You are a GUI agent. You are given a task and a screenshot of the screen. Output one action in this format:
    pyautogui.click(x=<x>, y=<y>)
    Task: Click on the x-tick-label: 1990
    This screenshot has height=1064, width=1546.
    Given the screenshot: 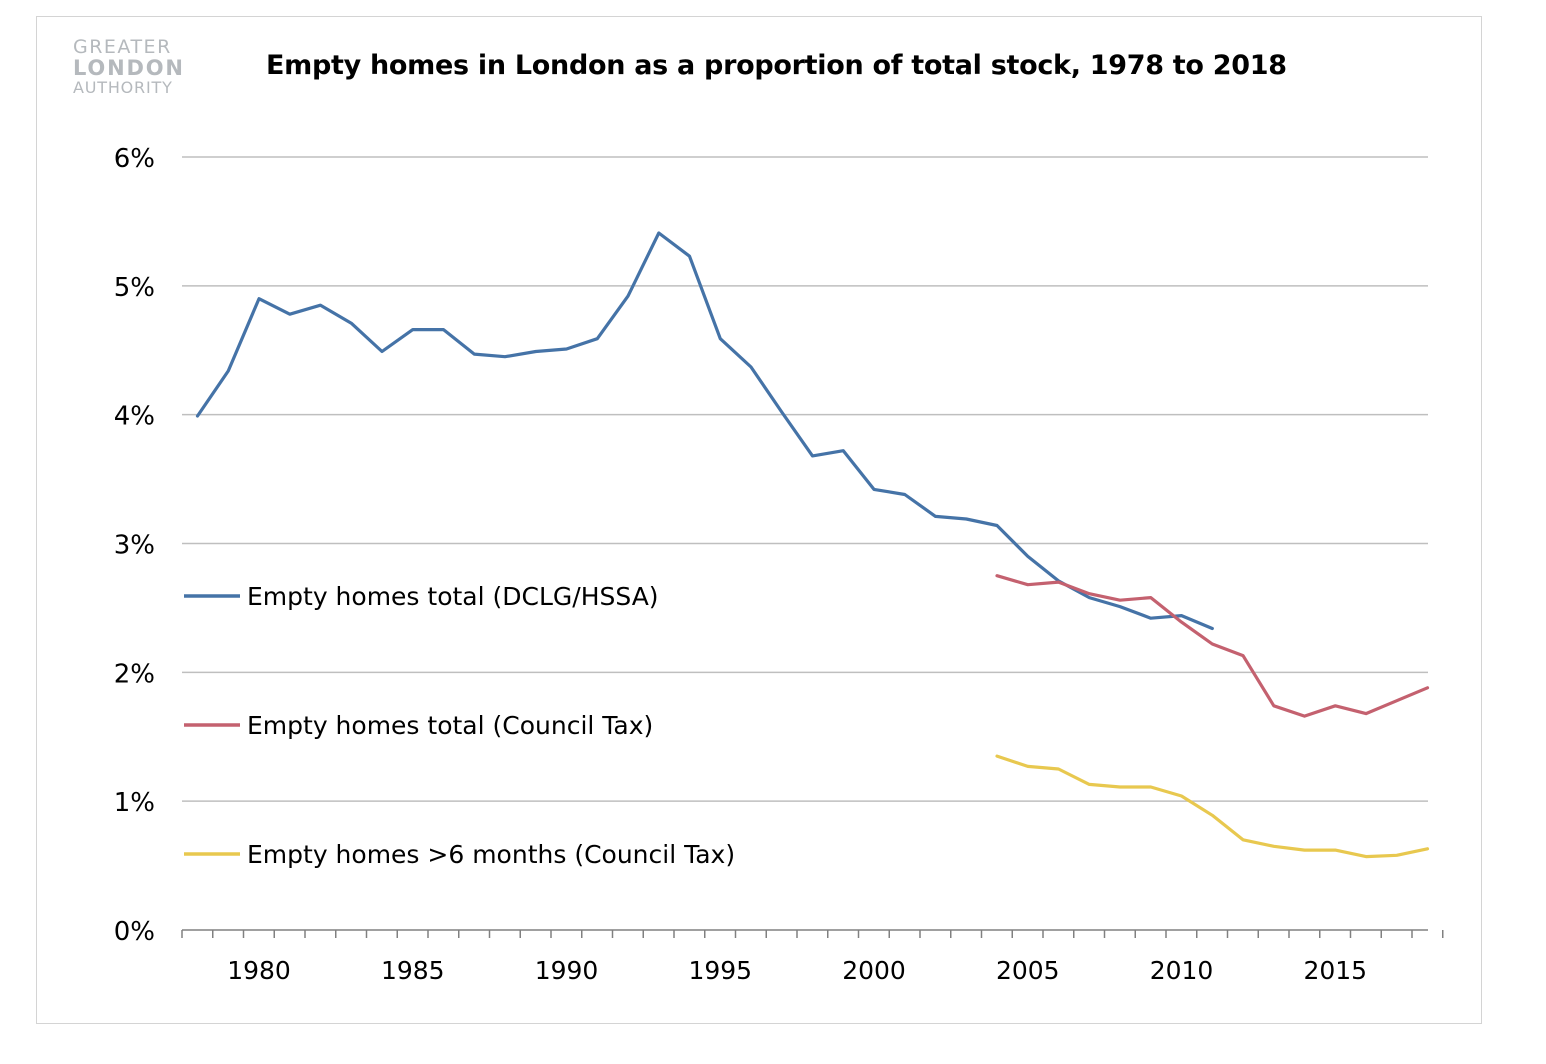 What is the action you would take?
    pyautogui.click(x=567, y=970)
    